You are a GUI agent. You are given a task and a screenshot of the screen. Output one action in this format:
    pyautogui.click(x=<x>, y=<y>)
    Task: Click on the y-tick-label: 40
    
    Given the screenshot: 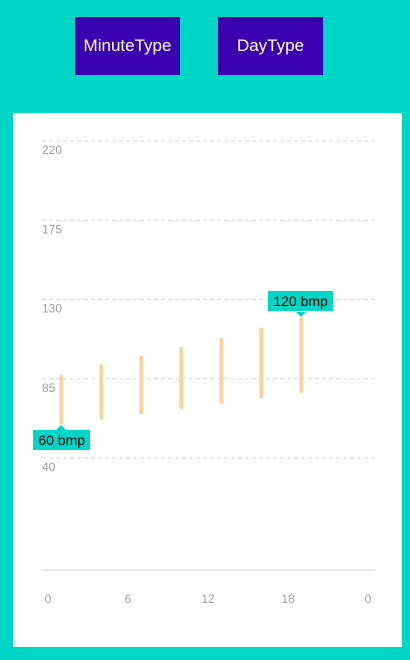 What is the action you would take?
    pyautogui.click(x=49, y=467)
    